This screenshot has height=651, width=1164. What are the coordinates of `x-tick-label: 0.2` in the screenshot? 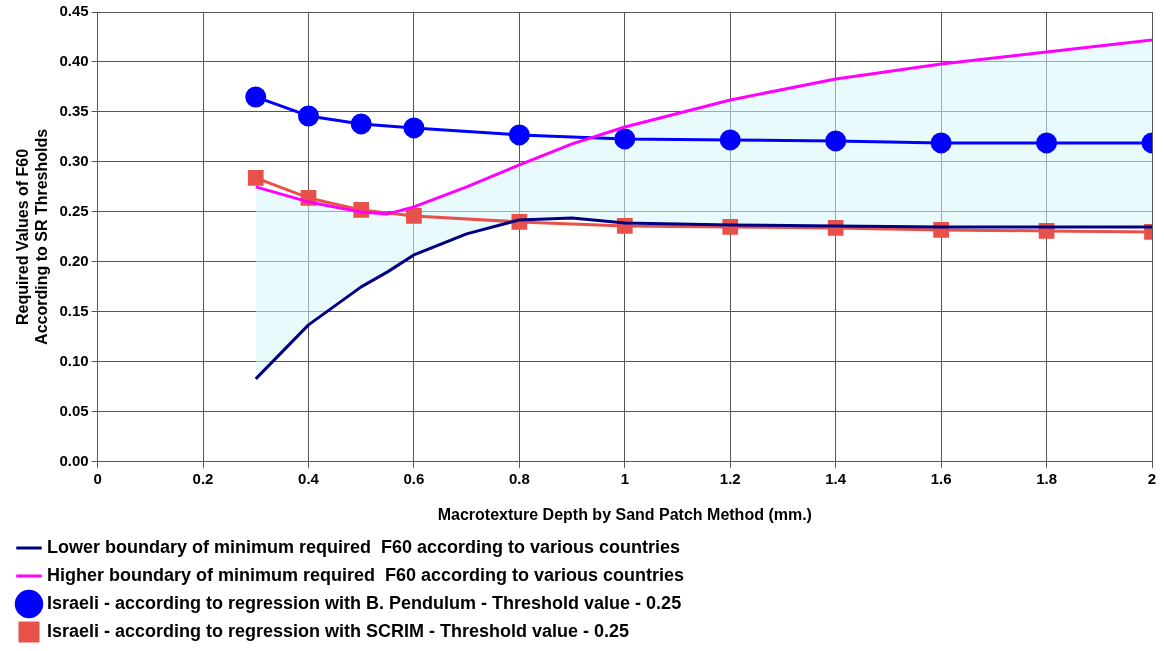 It's located at (203, 478).